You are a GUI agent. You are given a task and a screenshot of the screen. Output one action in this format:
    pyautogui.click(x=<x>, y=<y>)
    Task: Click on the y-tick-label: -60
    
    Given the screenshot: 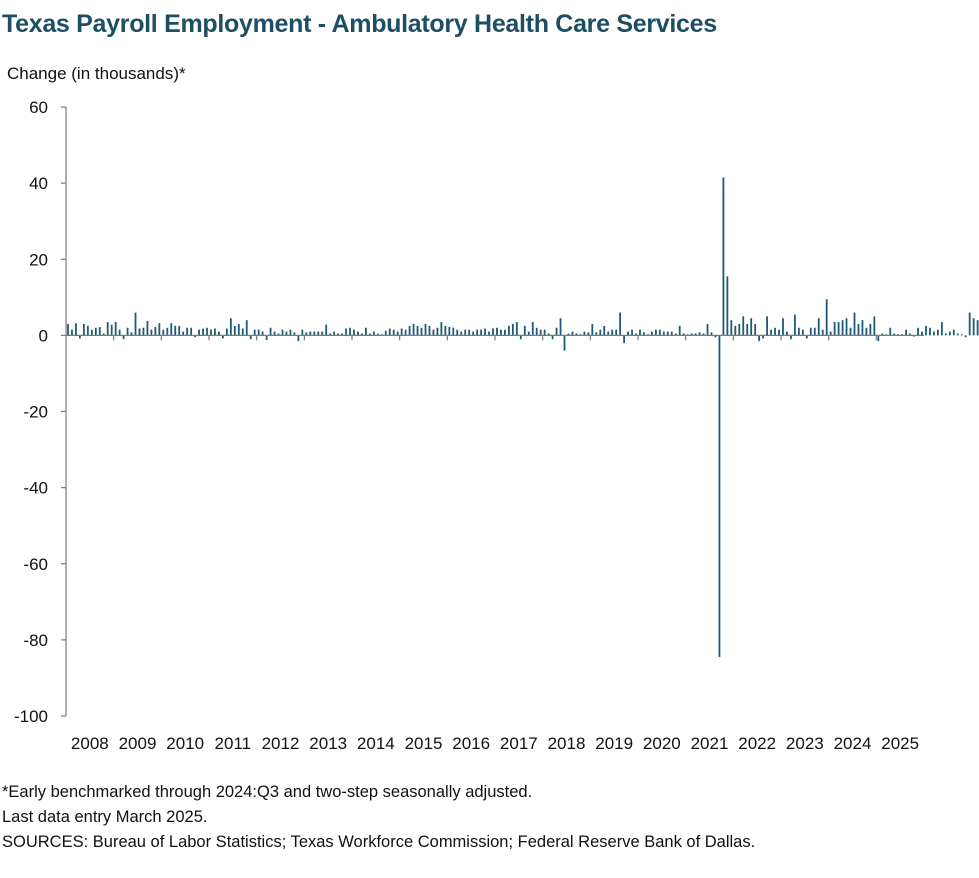 What is the action you would take?
    pyautogui.click(x=35, y=564)
    